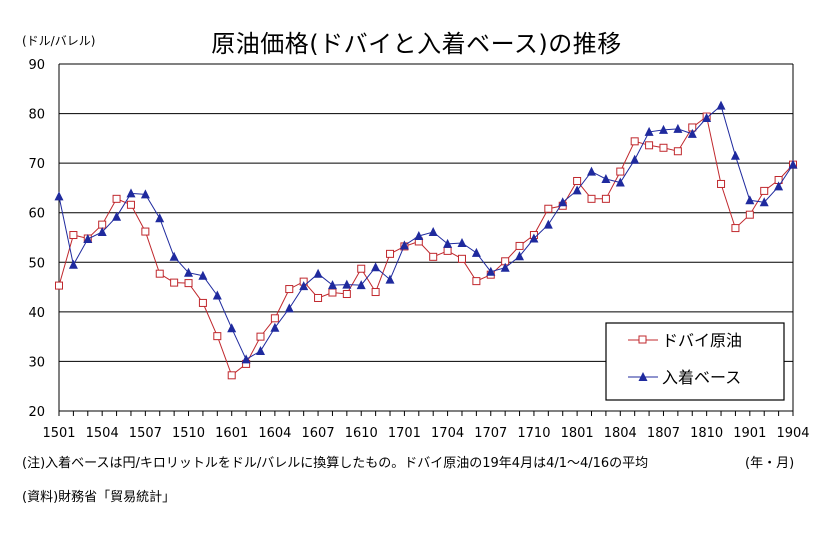  What do you see at coordinates (702, 340) in the screenshot?
I see `legend-dubai-label: ドバイ原油` at bounding box center [702, 340].